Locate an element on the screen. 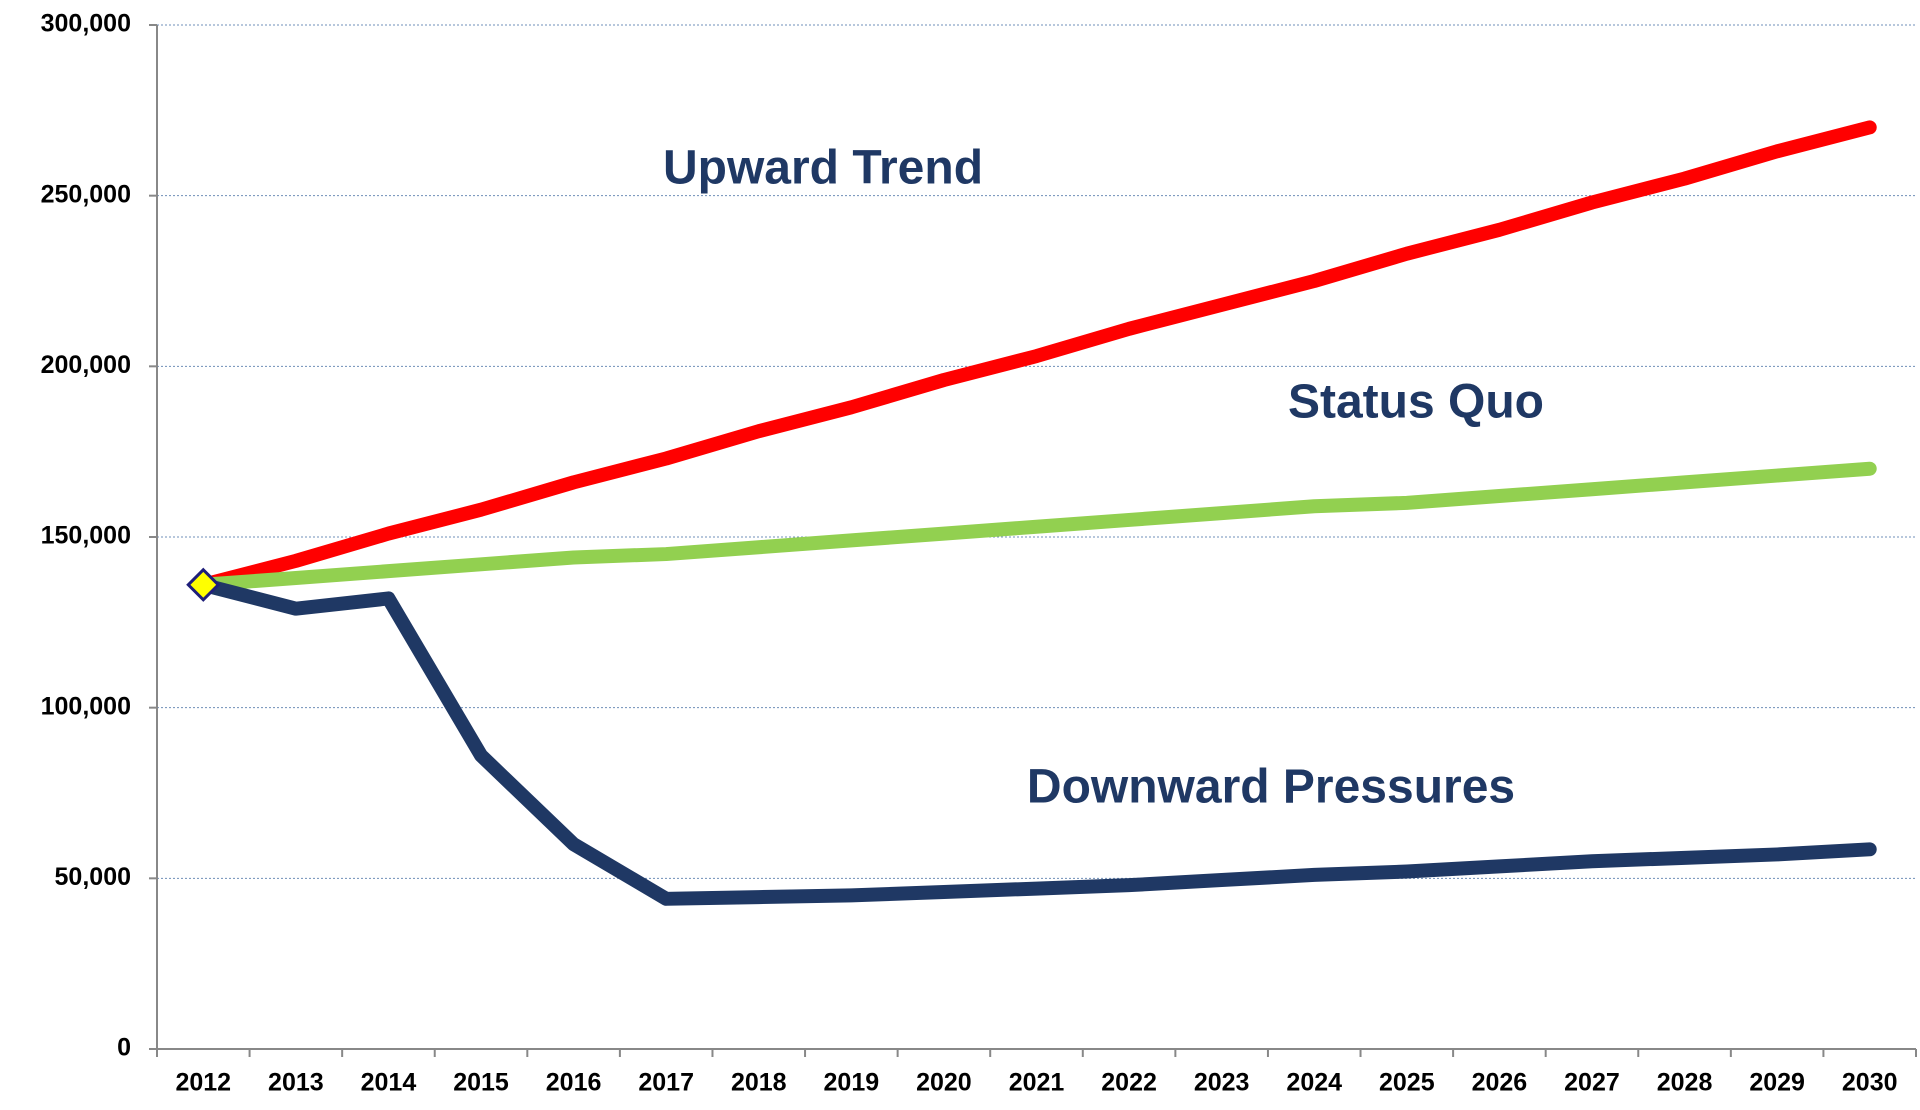 Image resolution: width=1920 pixels, height=1110 pixels. x-tick-label: 2021 is located at coordinates (1037, 1083).